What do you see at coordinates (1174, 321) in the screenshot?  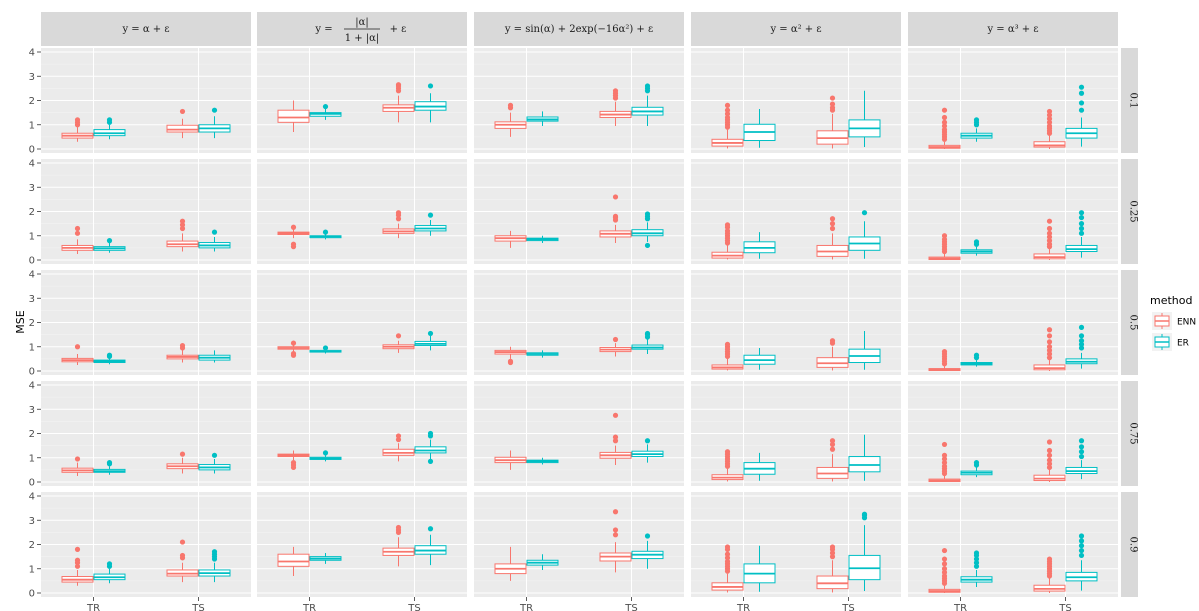 I see `legend-item-enn: ENN` at bounding box center [1174, 321].